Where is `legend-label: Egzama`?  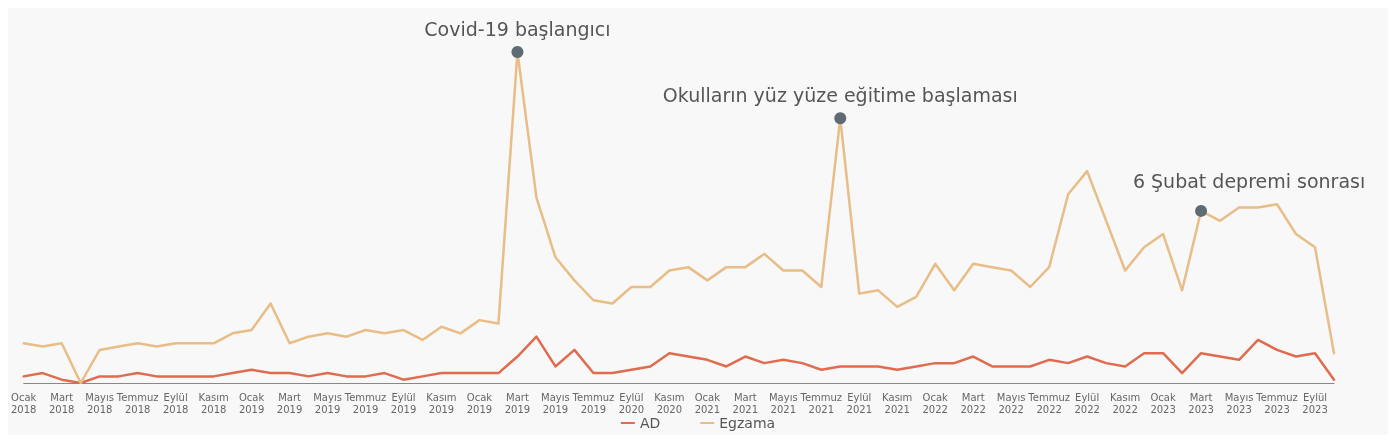 legend-label: Egzama is located at coordinates (747, 423).